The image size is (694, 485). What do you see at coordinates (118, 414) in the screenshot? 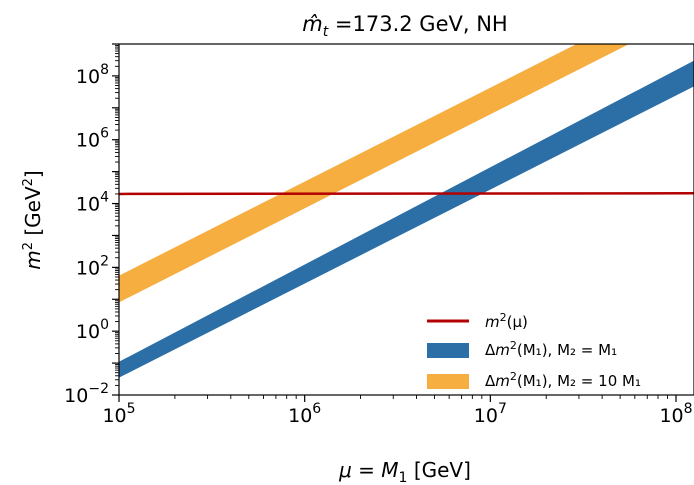
I see `x-tick-label-0: 10⁵` at bounding box center [118, 414].